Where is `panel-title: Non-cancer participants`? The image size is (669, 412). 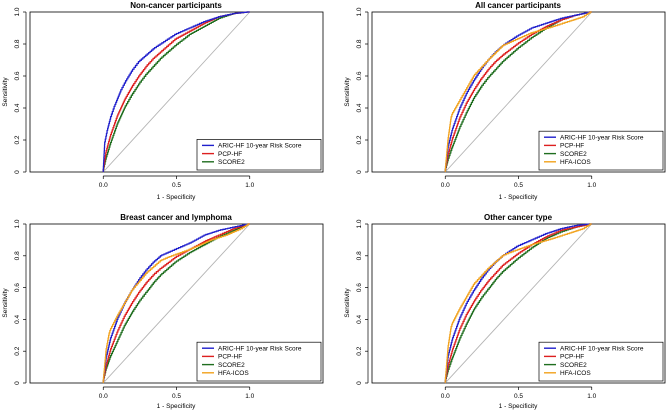
panel-title: Non-cancer participants is located at coordinates (176, 5).